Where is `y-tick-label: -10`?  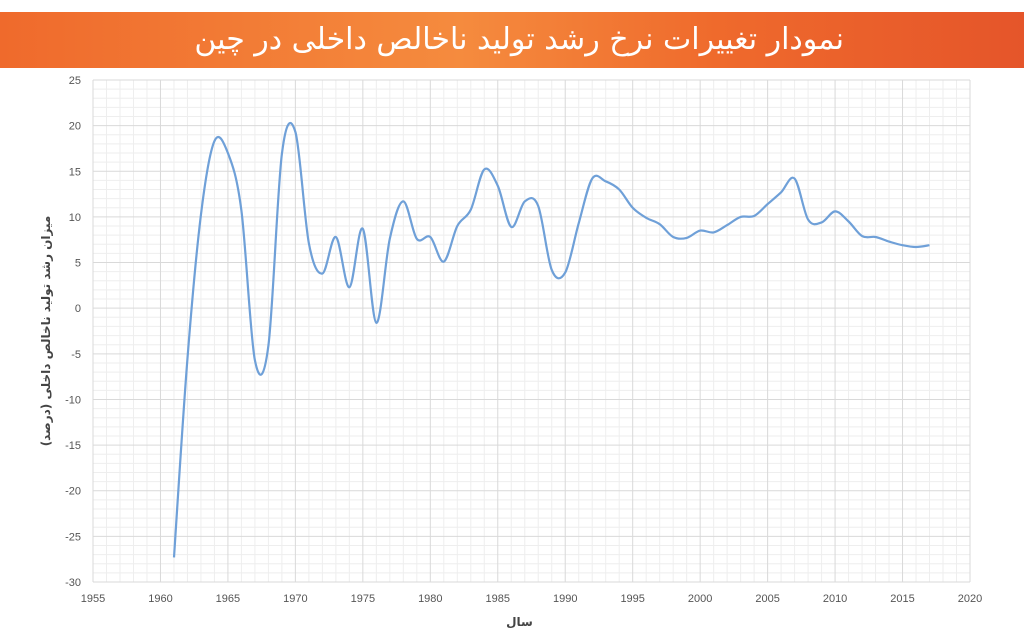
y-tick-label: -10 is located at coordinates (73, 400).